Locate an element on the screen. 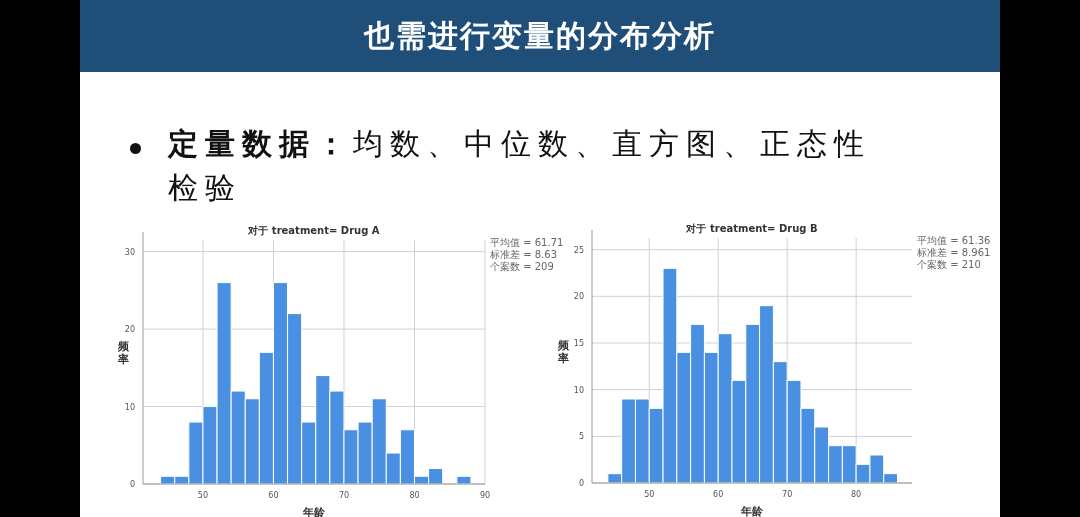  y-tick-label: 30 is located at coordinates (129, 252).